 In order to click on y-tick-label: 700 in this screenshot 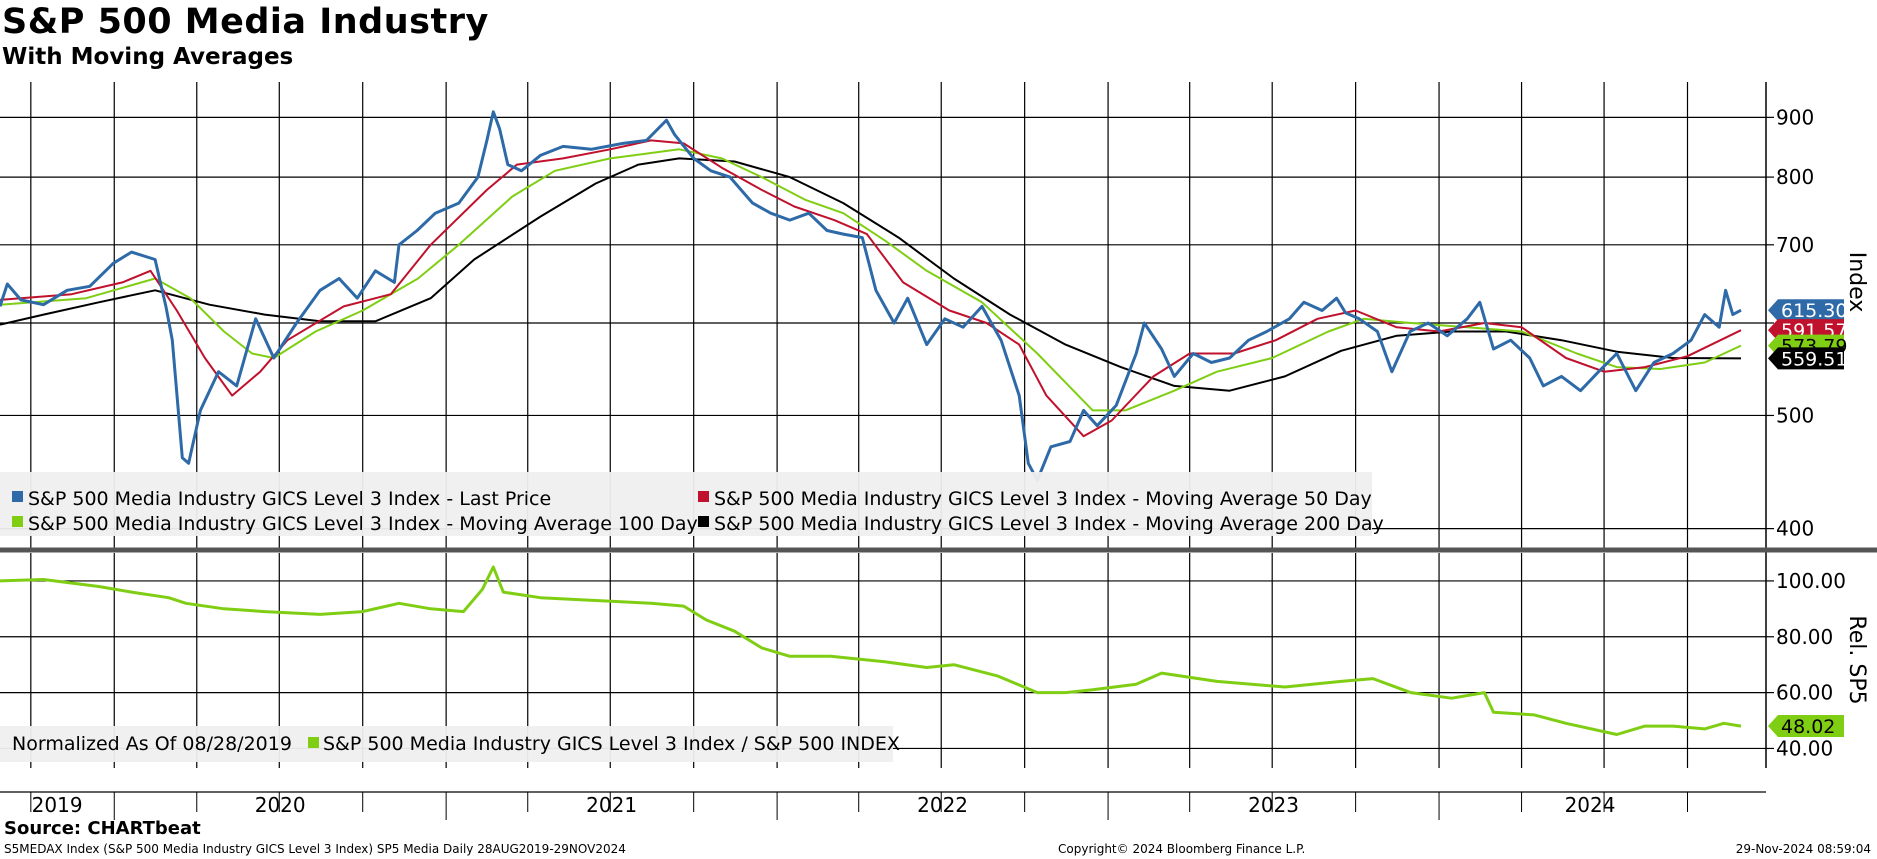, I will do `click(1795, 245)`.